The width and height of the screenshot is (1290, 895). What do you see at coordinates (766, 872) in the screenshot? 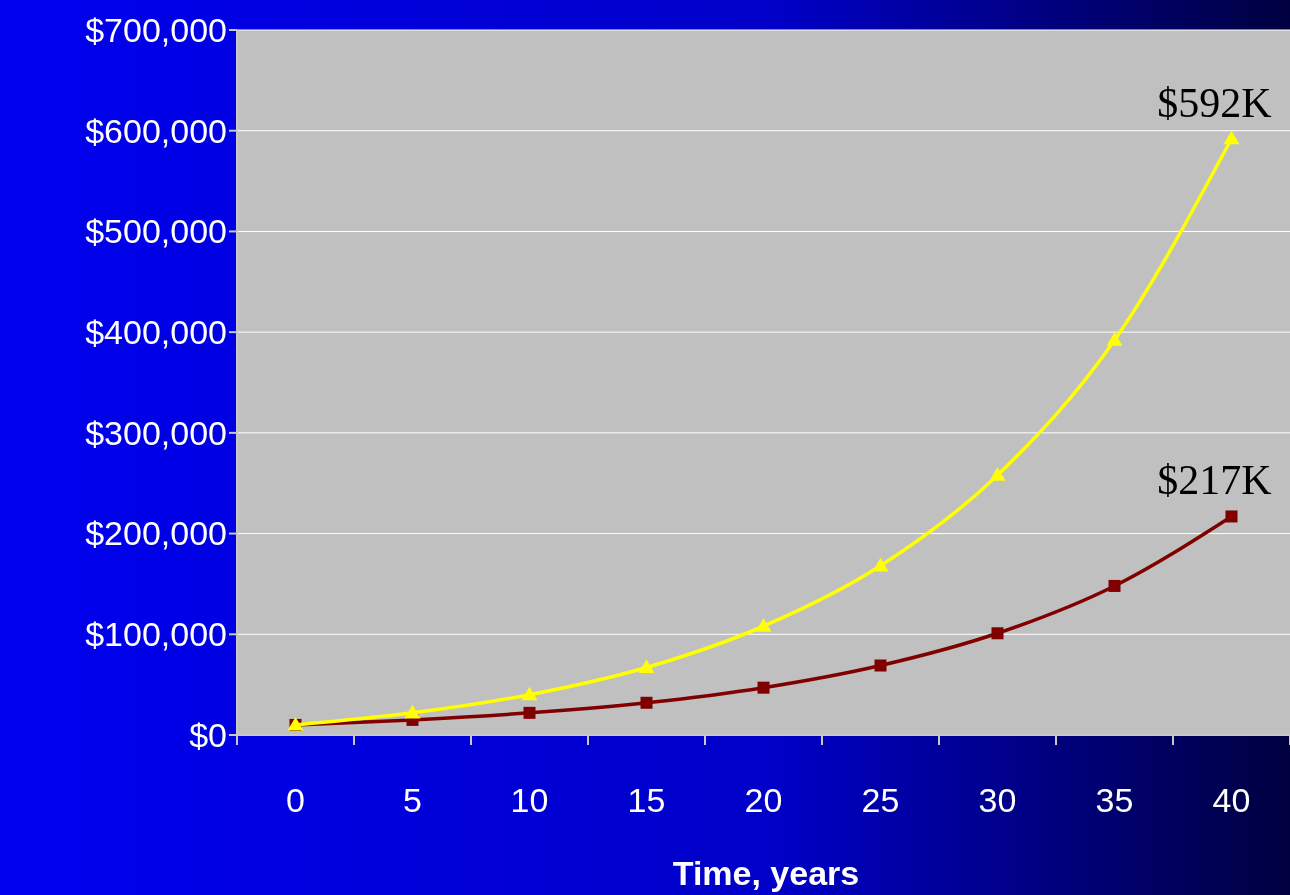
I see `x-axis-title: Time, years` at bounding box center [766, 872].